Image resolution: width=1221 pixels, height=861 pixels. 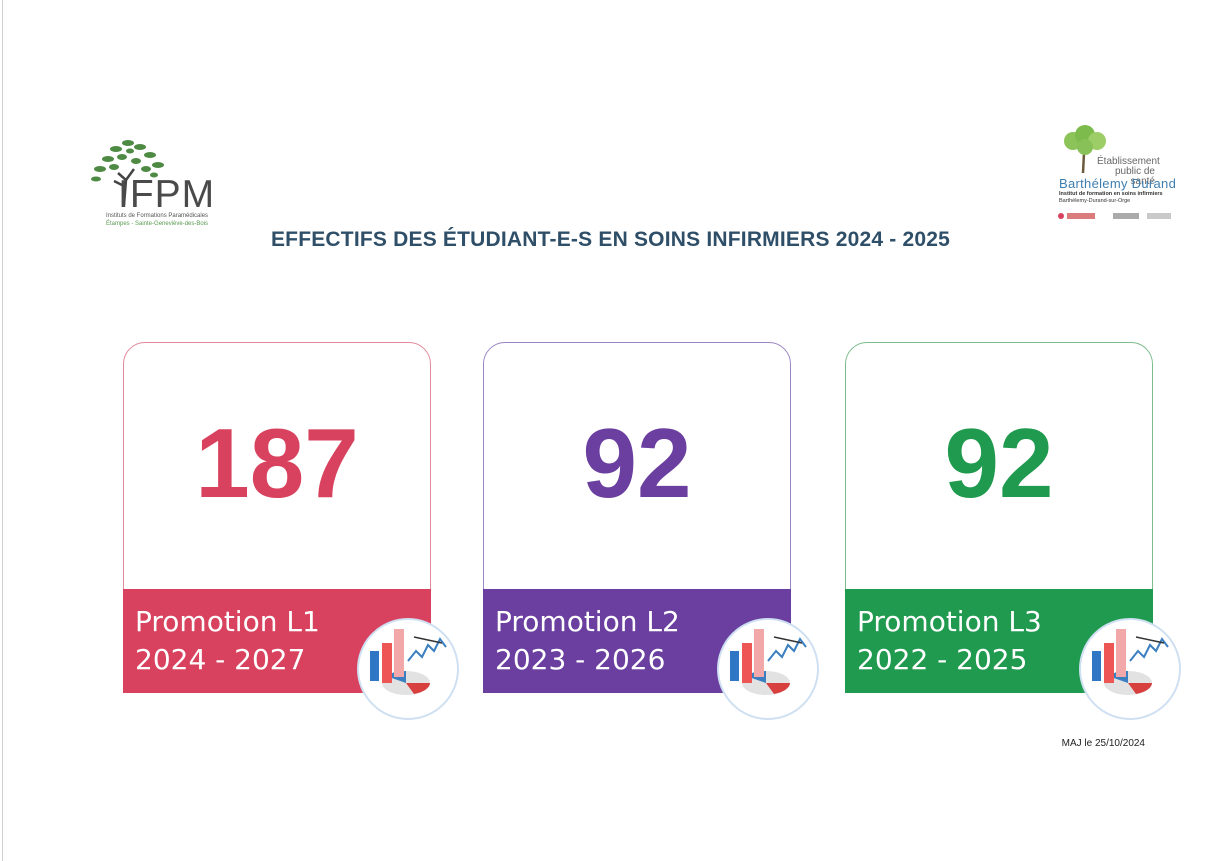 What do you see at coordinates (1095, 201) in the screenshot?
I see `institute-city: Barthélemy-Durand-sur-Orge` at bounding box center [1095, 201].